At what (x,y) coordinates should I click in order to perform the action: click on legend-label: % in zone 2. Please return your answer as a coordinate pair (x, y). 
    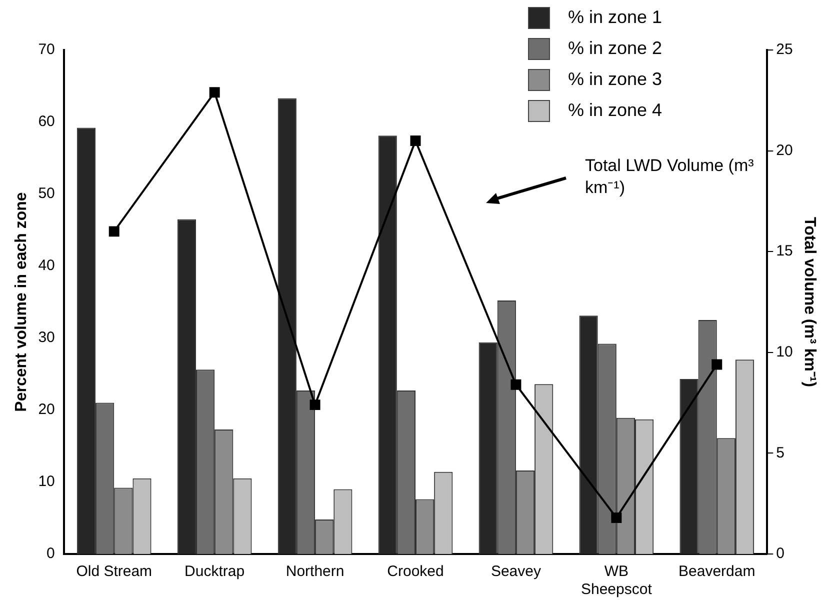
    Looking at the image, I should click on (615, 48).